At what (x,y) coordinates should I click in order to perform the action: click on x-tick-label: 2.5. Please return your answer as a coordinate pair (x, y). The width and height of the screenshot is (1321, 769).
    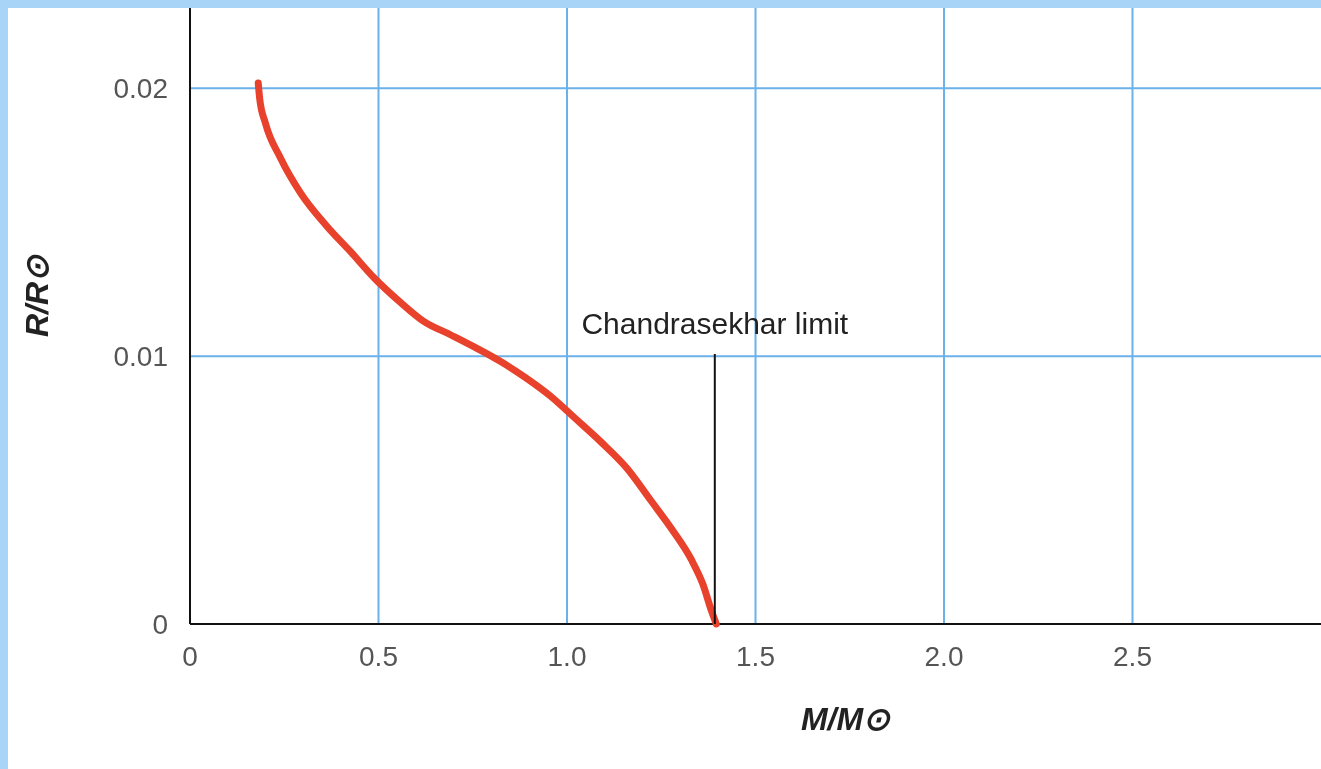
    Looking at the image, I should click on (1132, 656).